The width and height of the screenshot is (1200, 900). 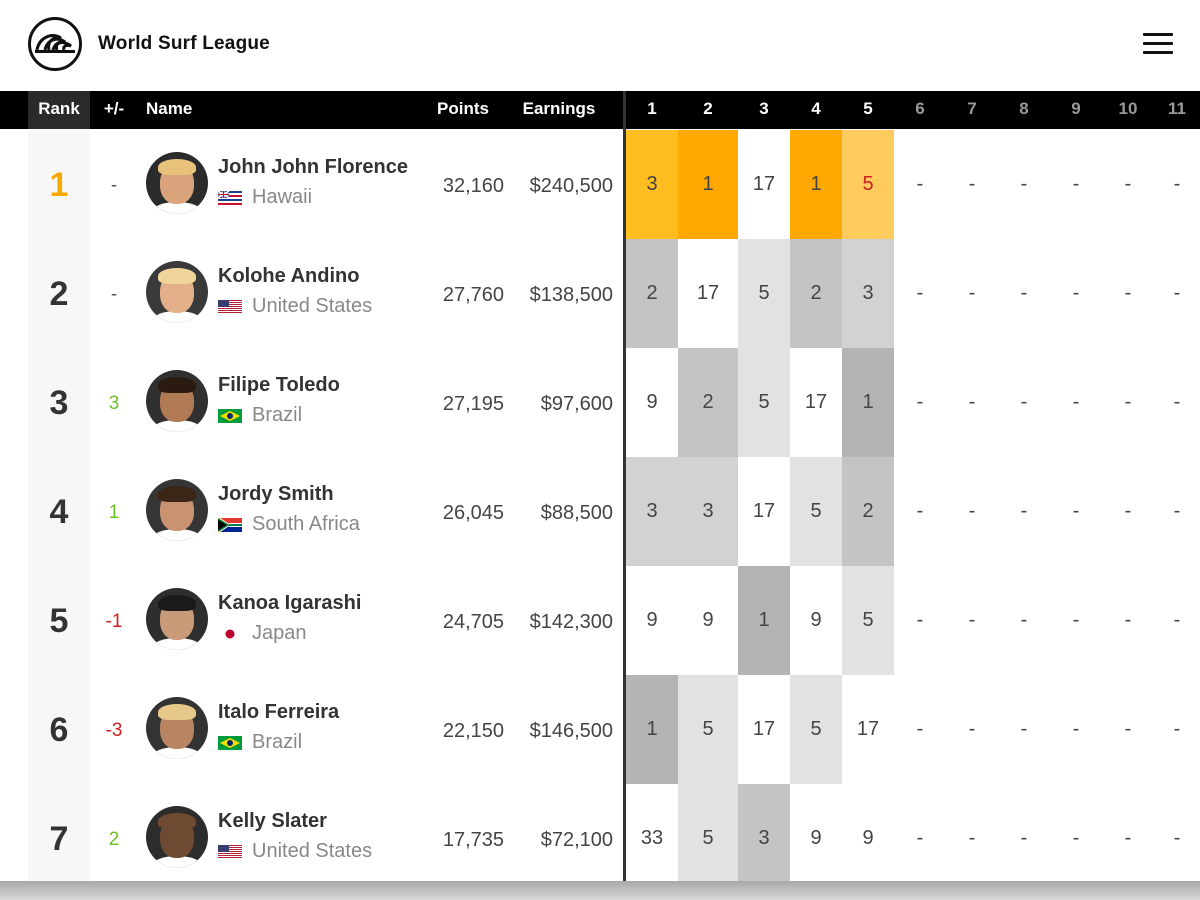 What do you see at coordinates (184, 43) in the screenshot?
I see `brand-title: World Surf League` at bounding box center [184, 43].